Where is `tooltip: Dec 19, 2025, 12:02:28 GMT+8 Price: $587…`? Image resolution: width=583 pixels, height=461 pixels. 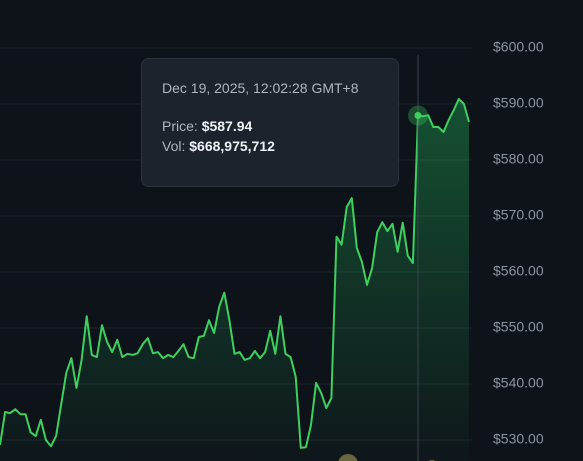
tooltip: Dec 19, 2025, 12:02:28 GMT+8 Price: $587… is located at coordinates (270, 122).